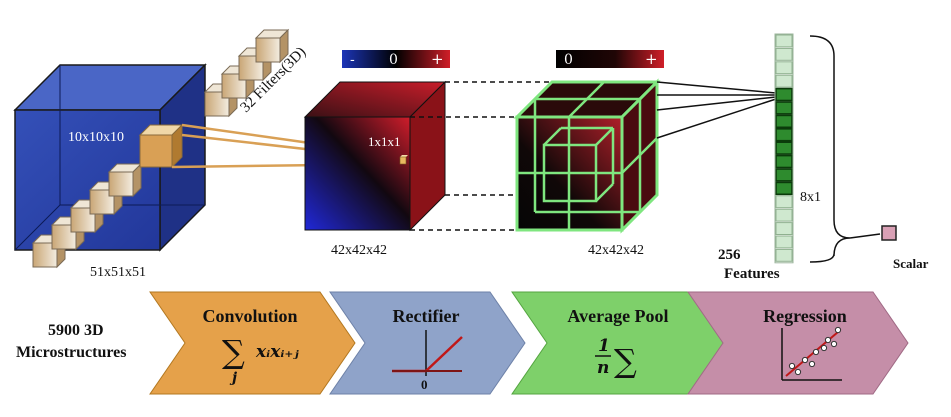  What do you see at coordinates (865, 236) in the screenshot?
I see `bracket-output-line` at bounding box center [865, 236].